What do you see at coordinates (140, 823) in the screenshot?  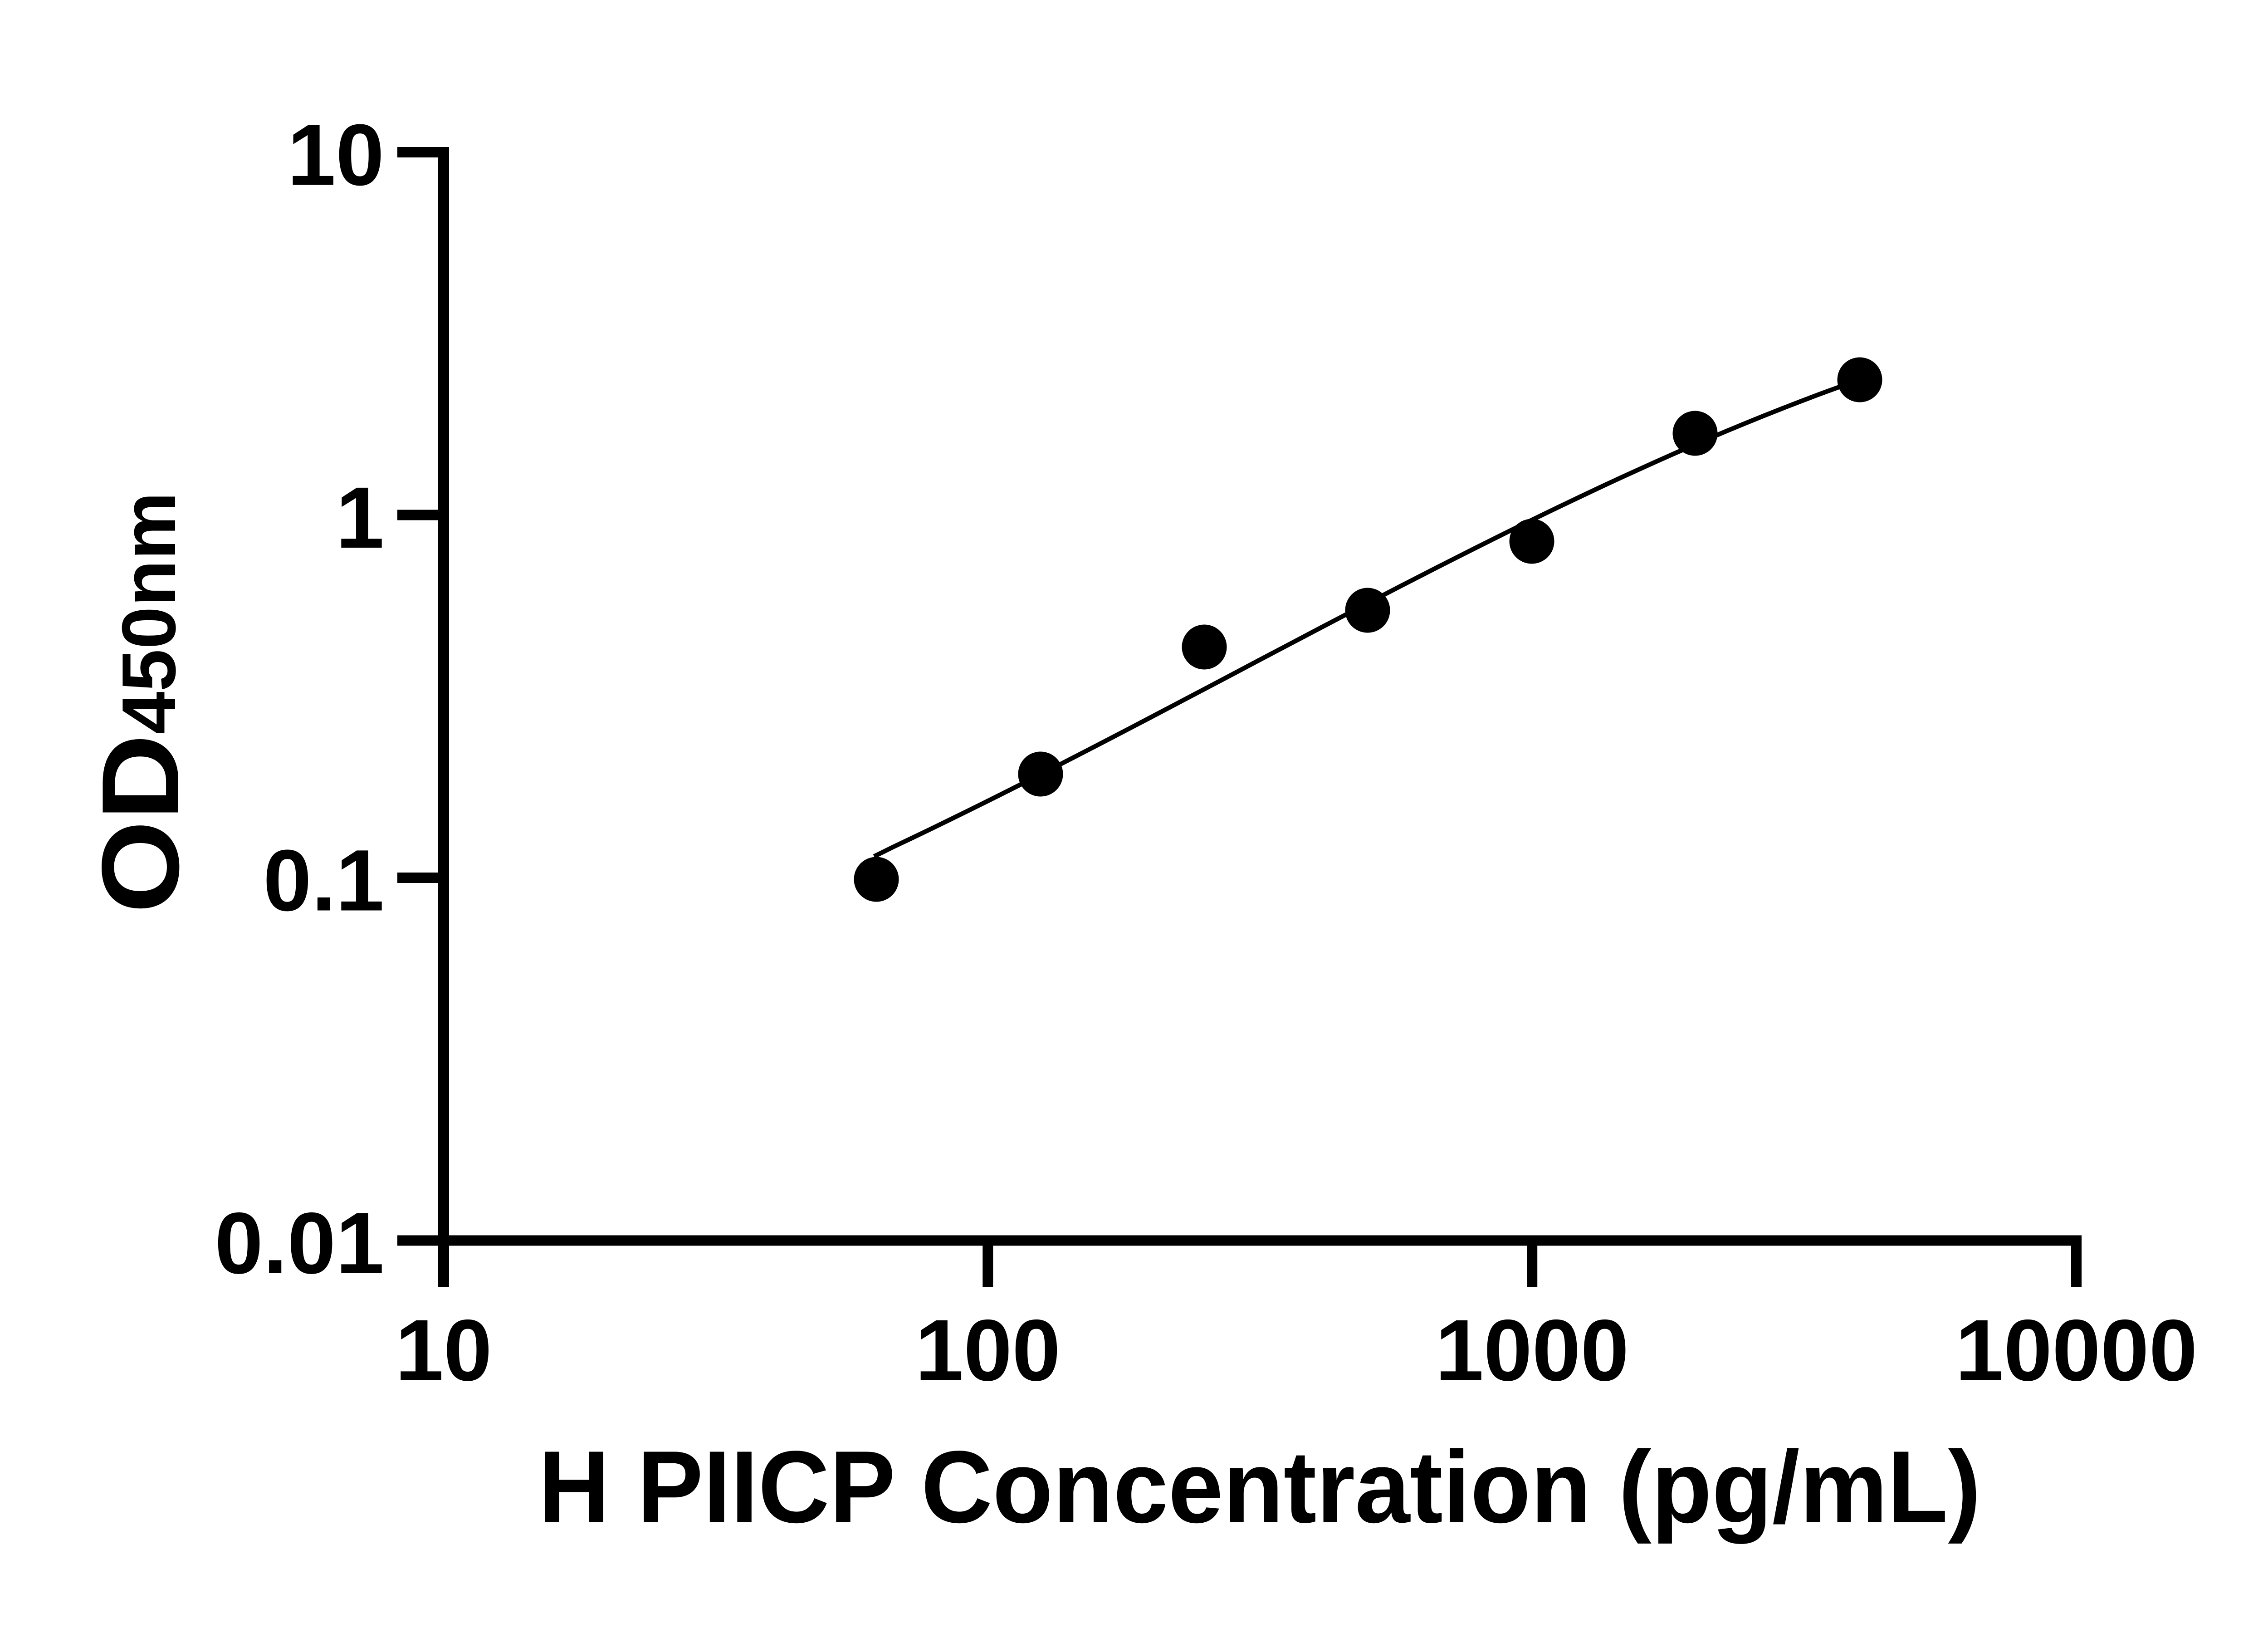 I see `svg-text: OD` at bounding box center [140, 823].